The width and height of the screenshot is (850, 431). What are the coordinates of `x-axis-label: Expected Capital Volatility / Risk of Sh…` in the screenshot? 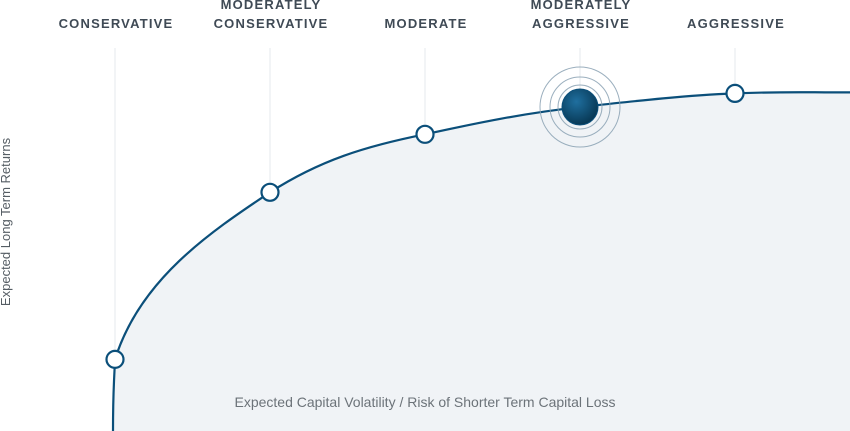 It's located at (424, 402).